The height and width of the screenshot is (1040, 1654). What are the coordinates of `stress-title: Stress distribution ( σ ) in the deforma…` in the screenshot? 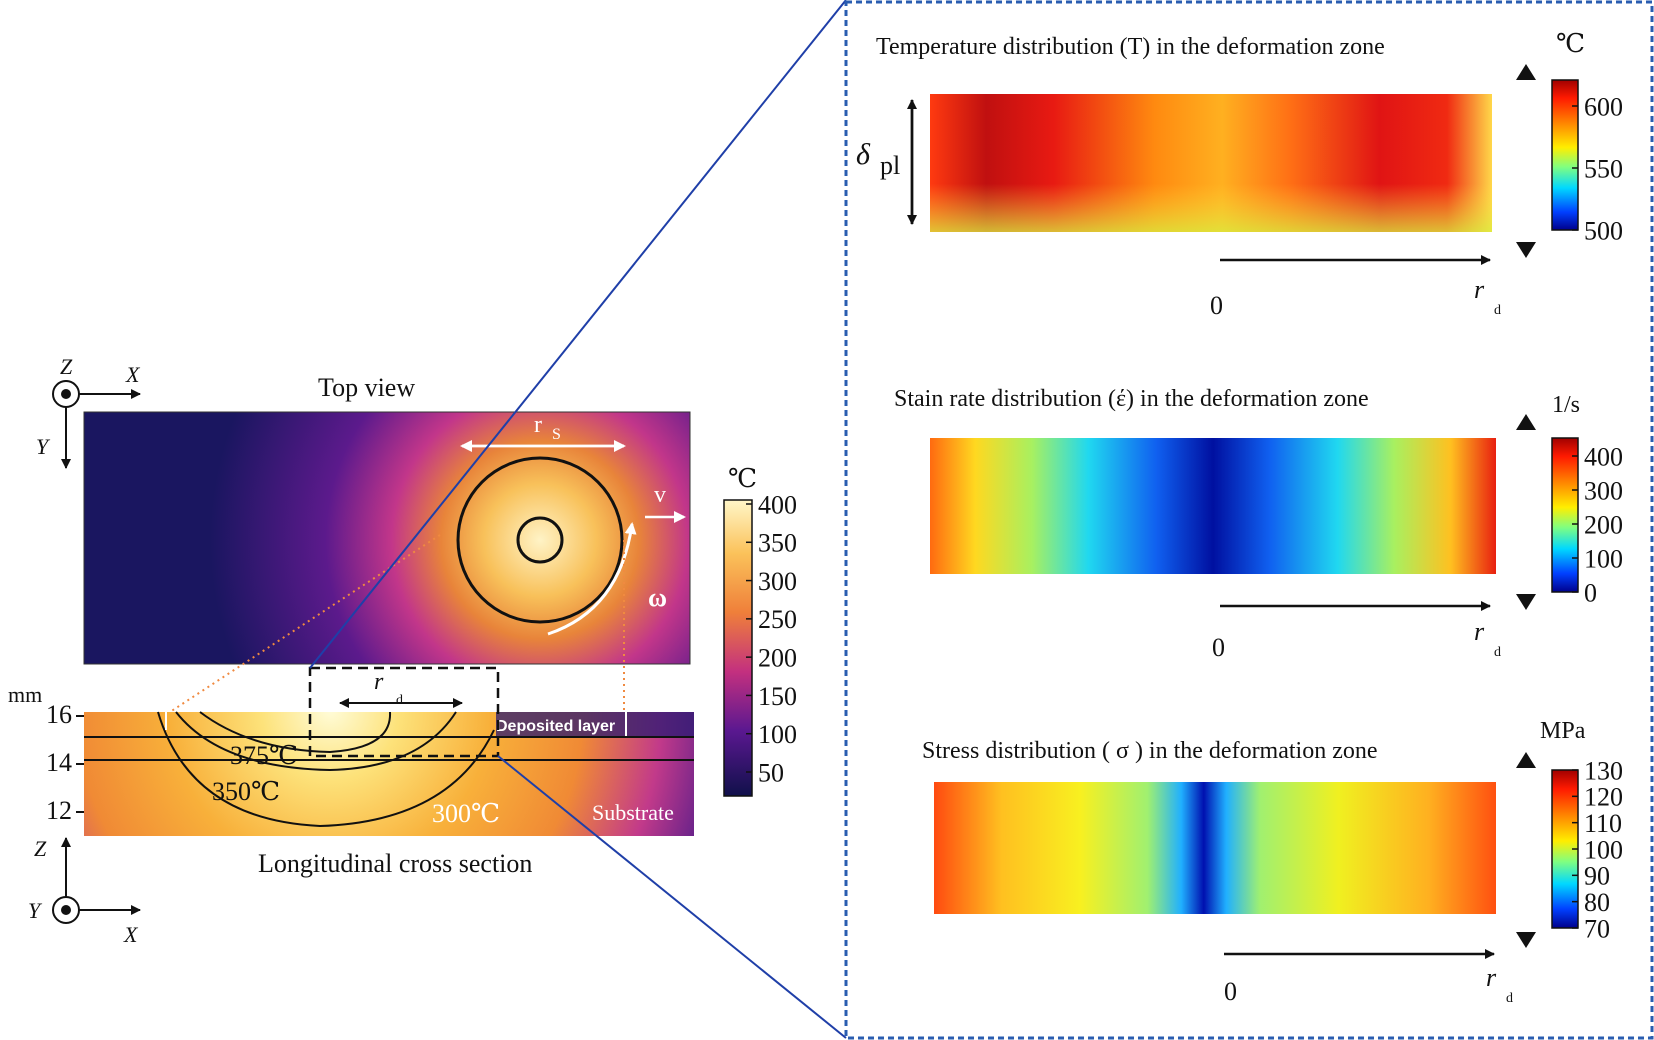 It's located at (1150, 751).